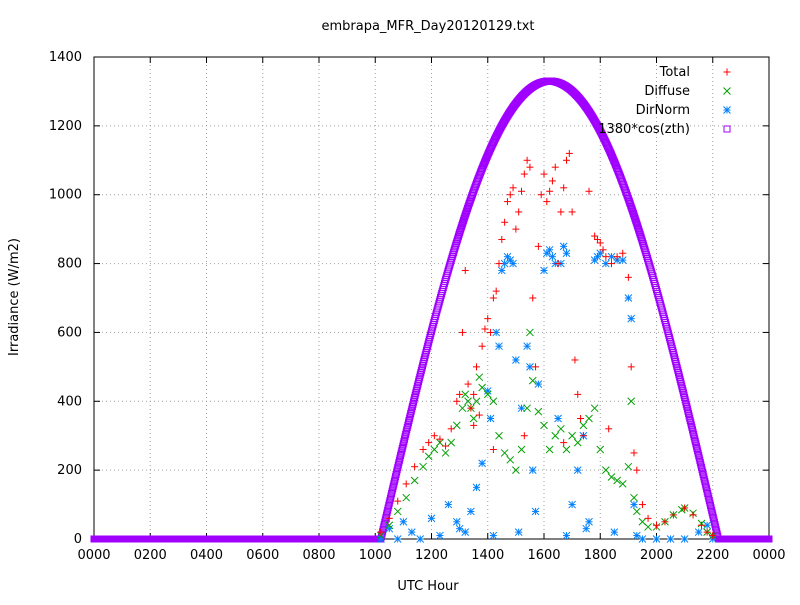  I want to click on x-tick-label: 2000, so click(656, 555).